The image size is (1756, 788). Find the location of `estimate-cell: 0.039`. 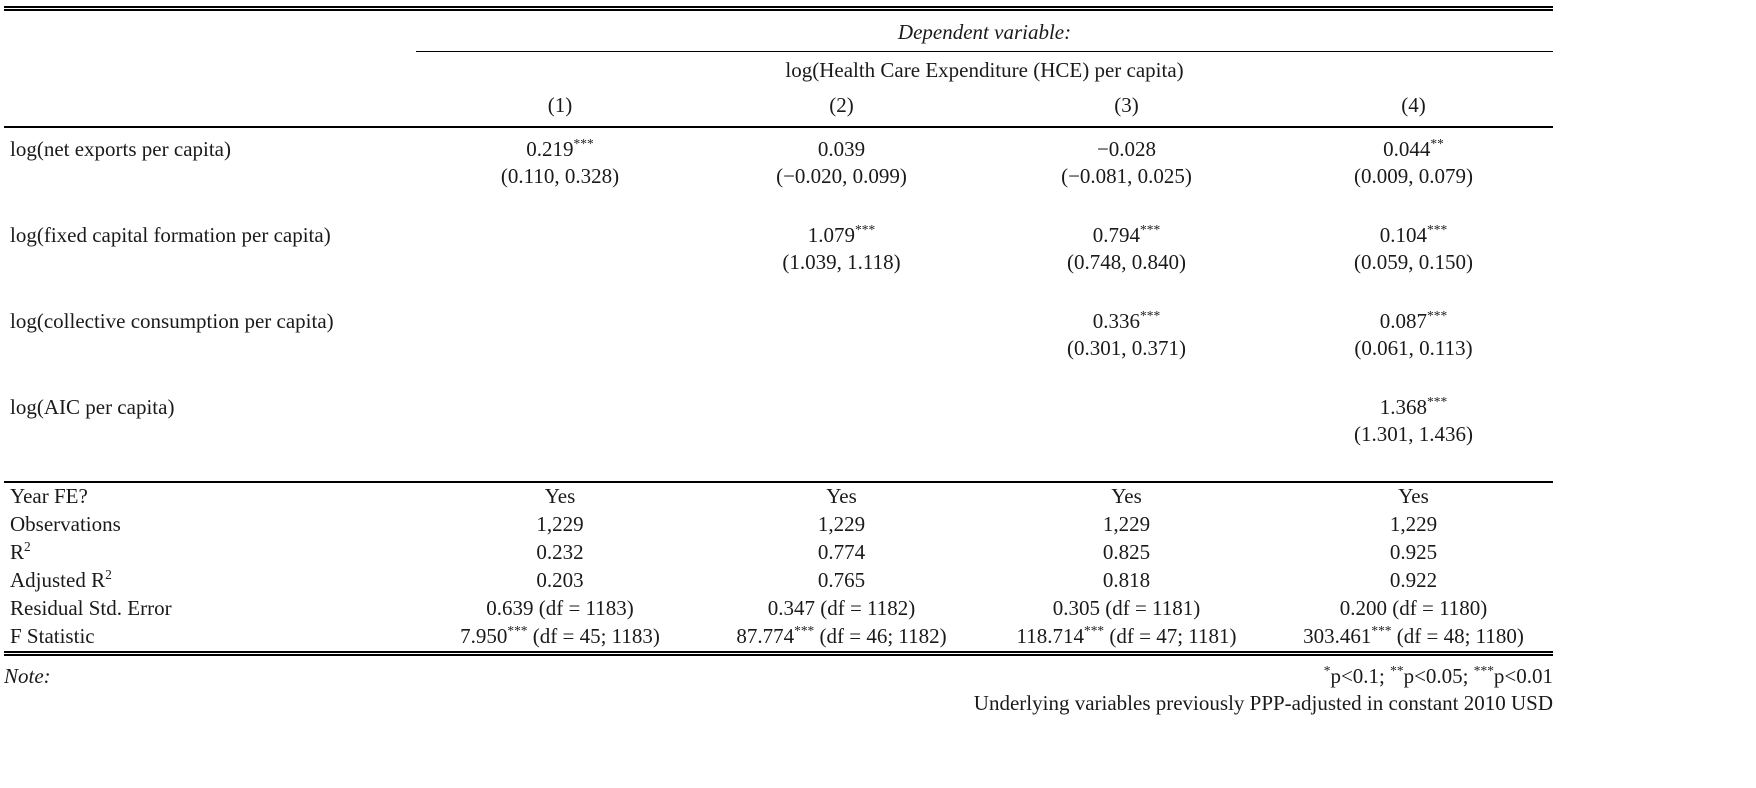

estimate-cell: 0.039 is located at coordinates (841, 149).